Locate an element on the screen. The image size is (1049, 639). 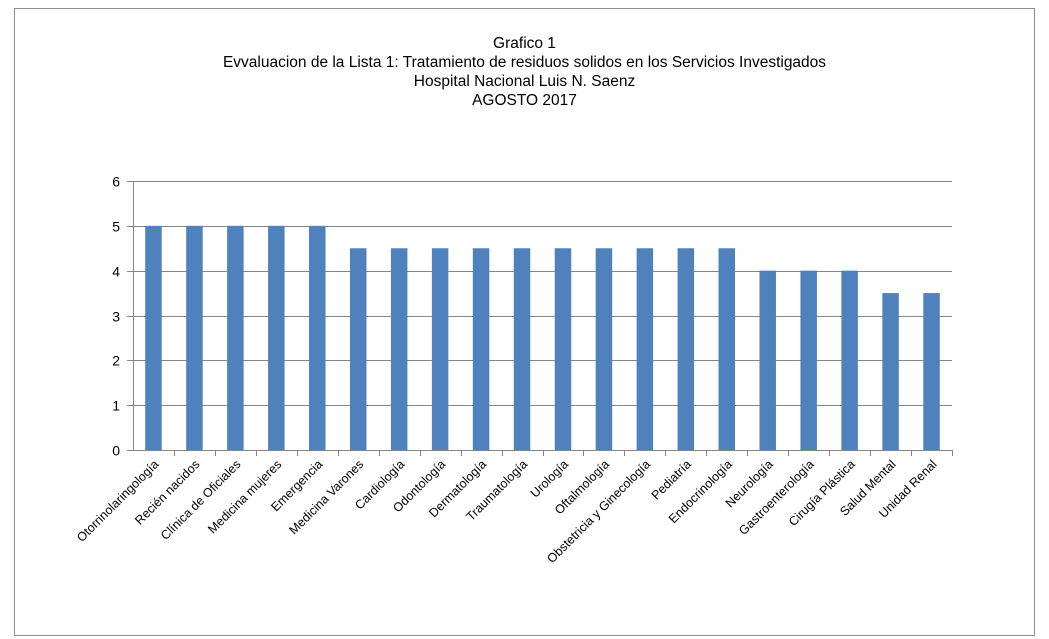
y-tick-label: 0 is located at coordinates (116, 451).